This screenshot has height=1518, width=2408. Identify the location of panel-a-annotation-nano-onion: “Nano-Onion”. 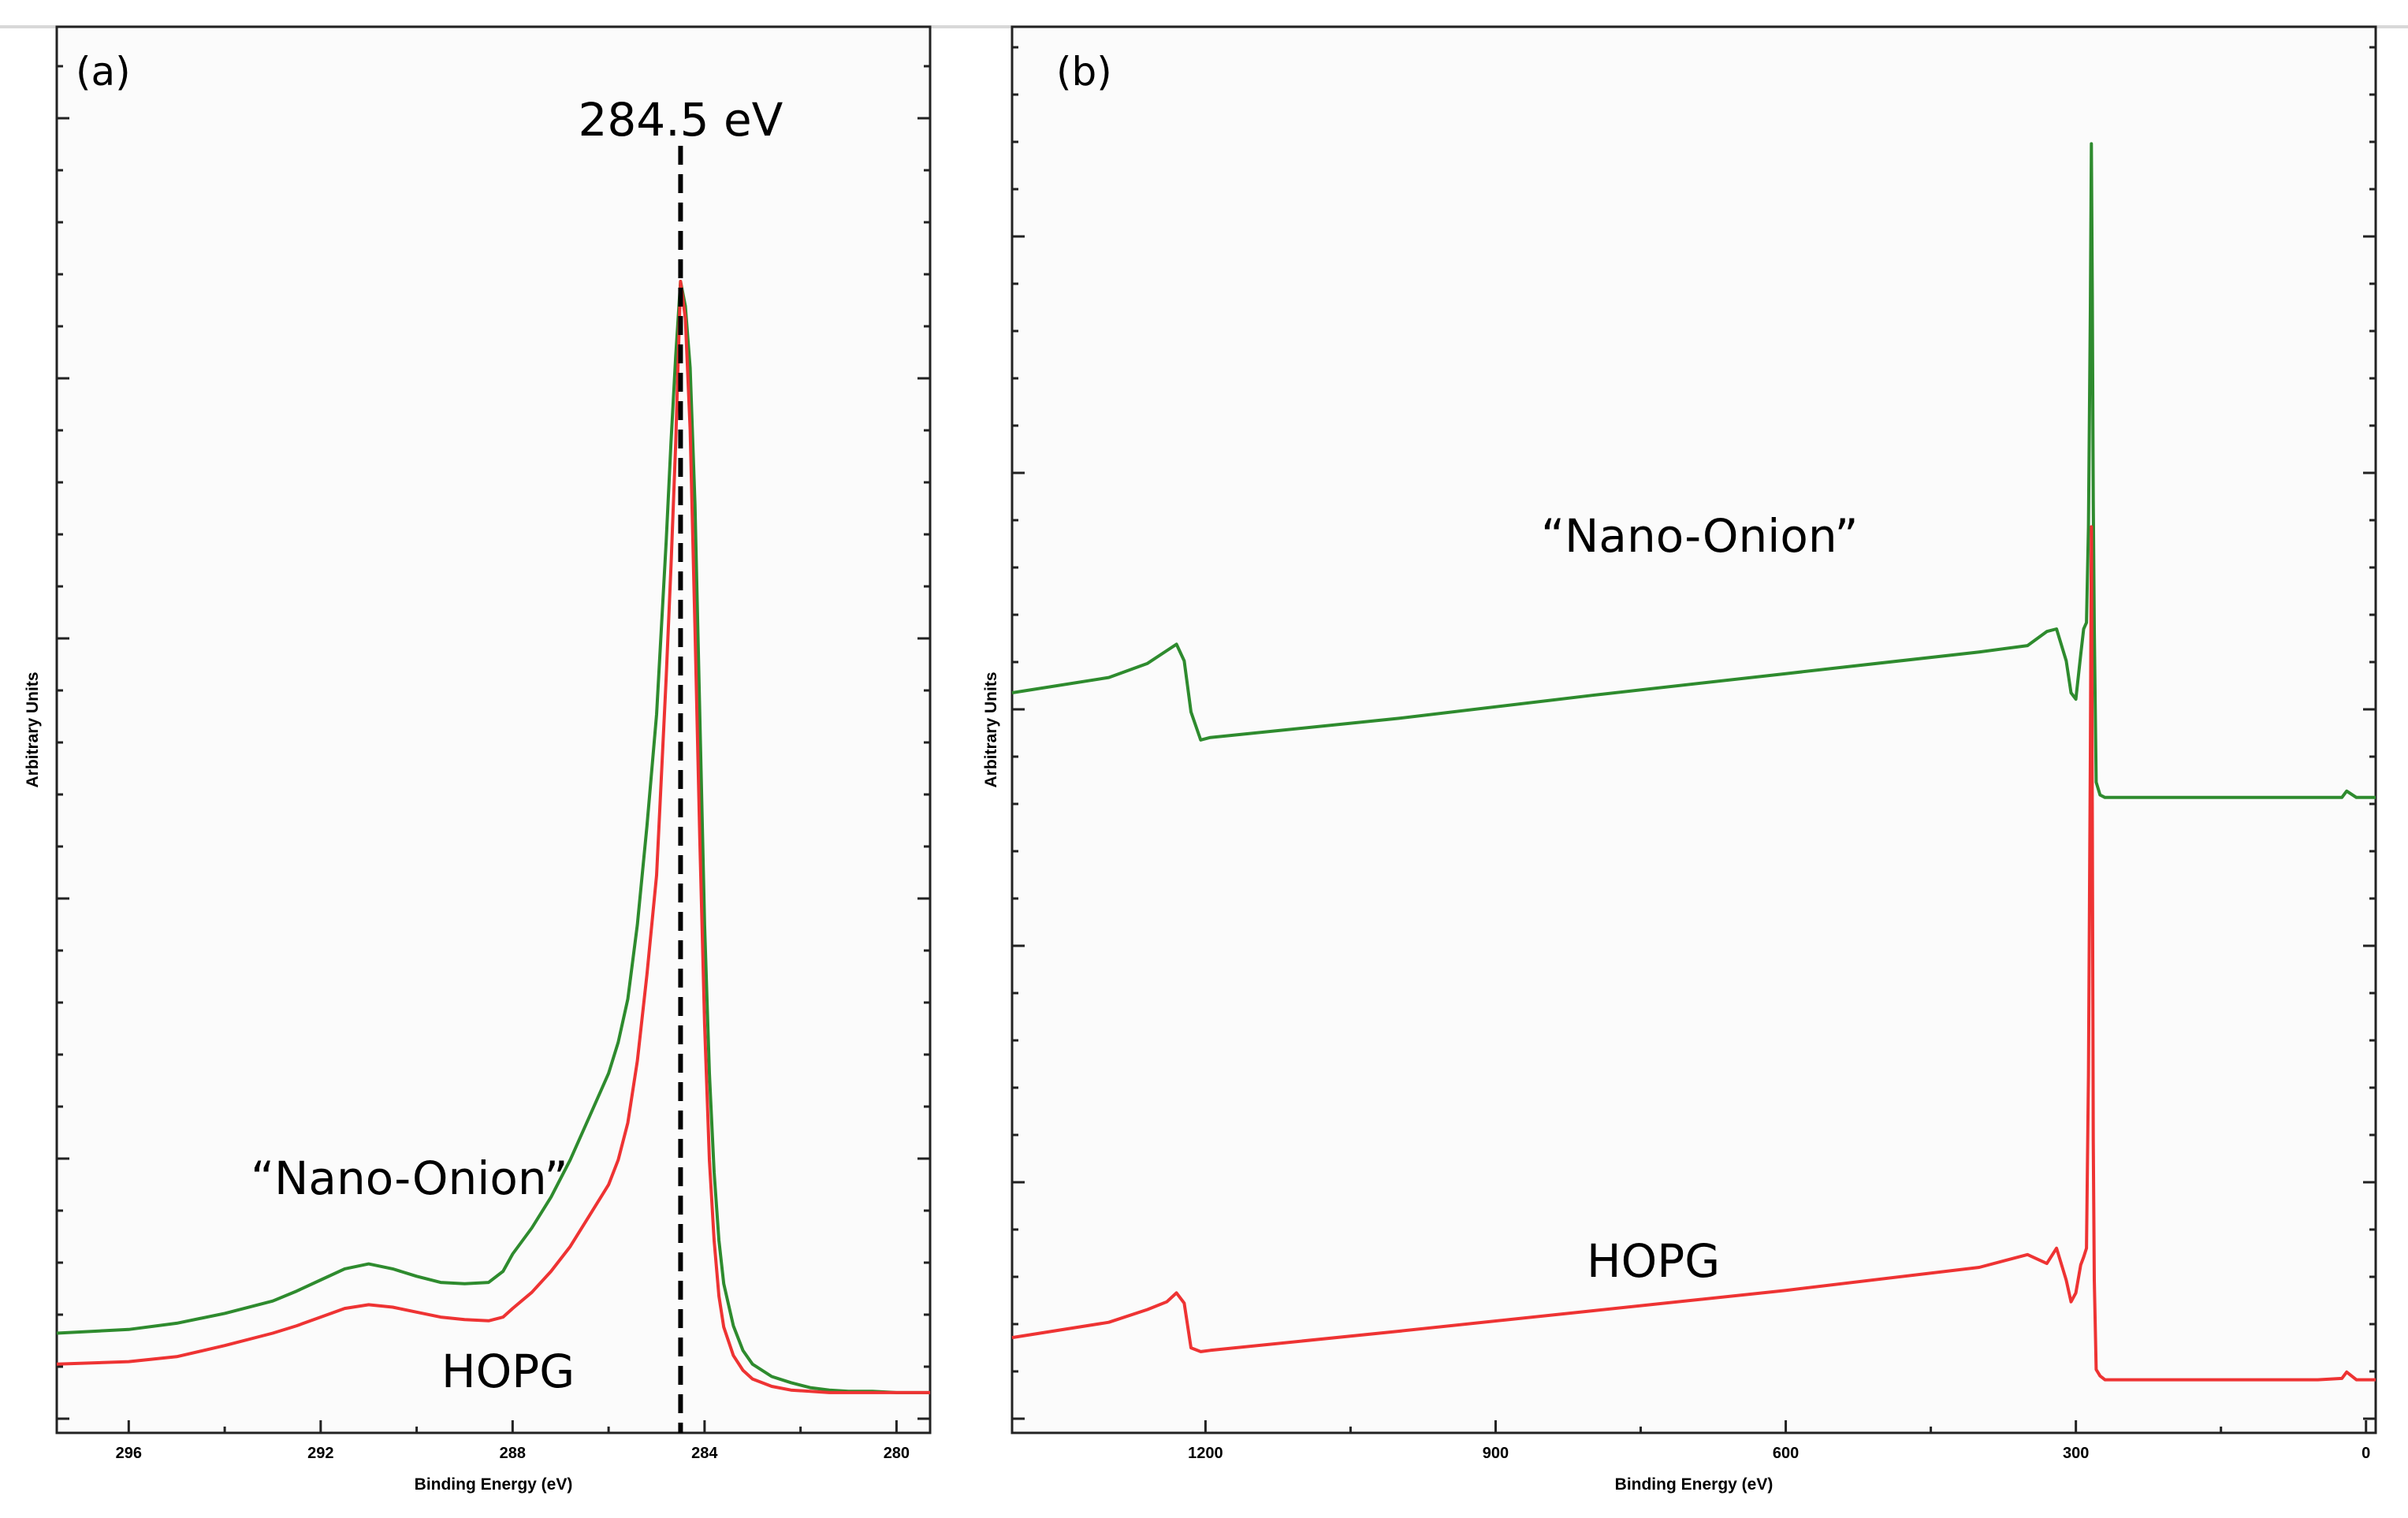
(409, 1178).